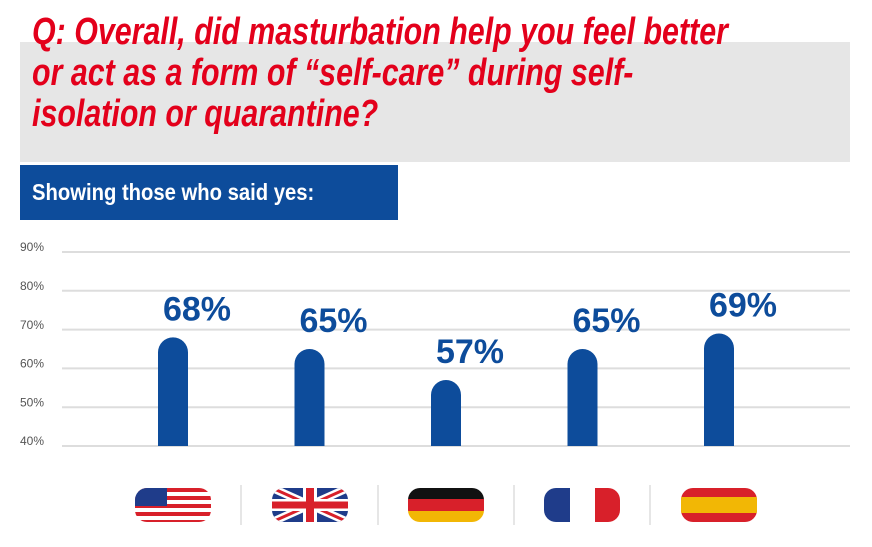 The width and height of the screenshot is (872, 547). Describe the element at coordinates (32, 247) in the screenshot. I see `y-tick-label: 90%` at that location.